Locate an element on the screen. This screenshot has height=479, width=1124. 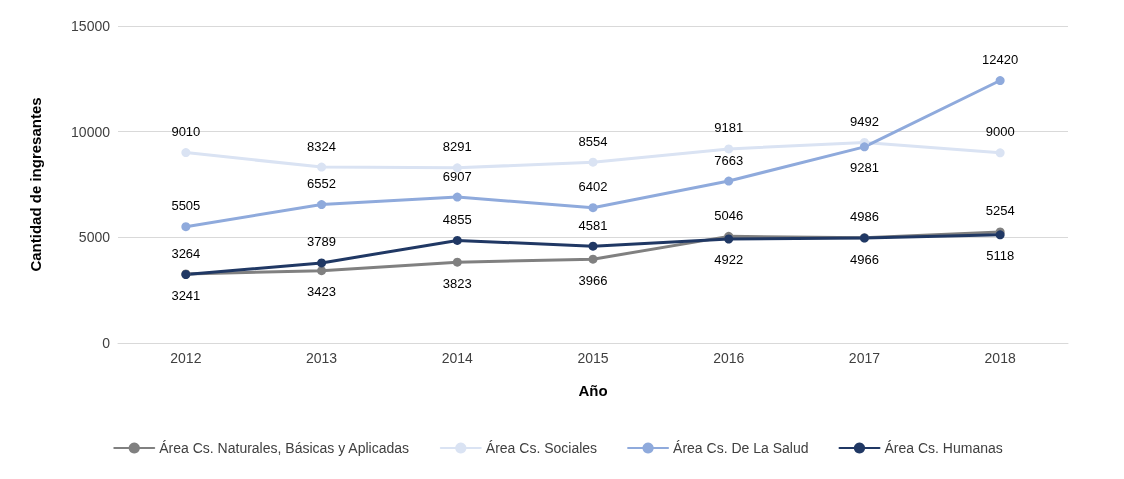
data-label: 4986 is located at coordinates (864, 217).